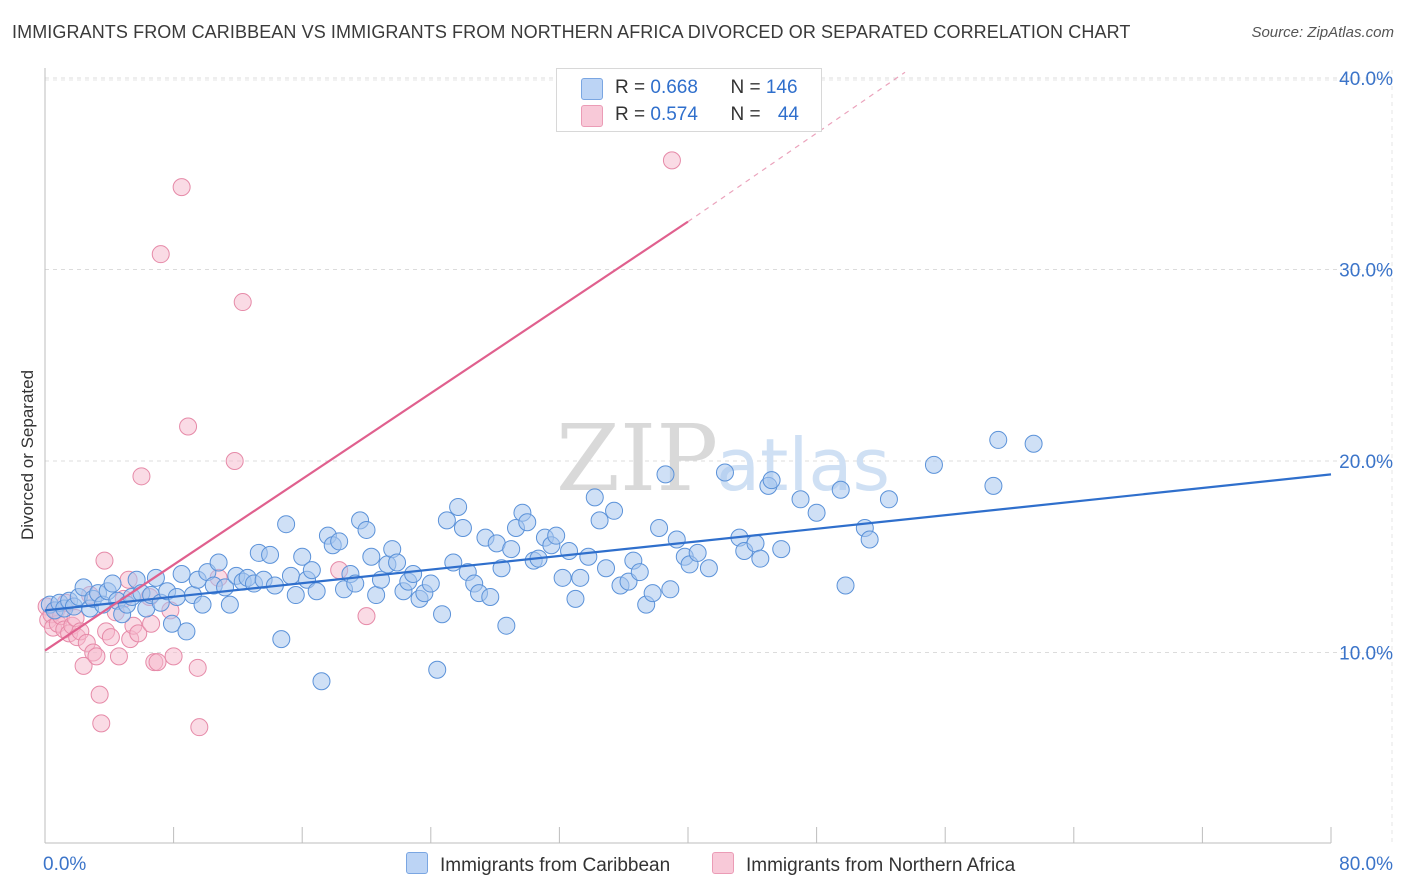 This screenshot has width=1406, height=892. I want to click on trendline-northern-africa-extension, so click(796, 147).